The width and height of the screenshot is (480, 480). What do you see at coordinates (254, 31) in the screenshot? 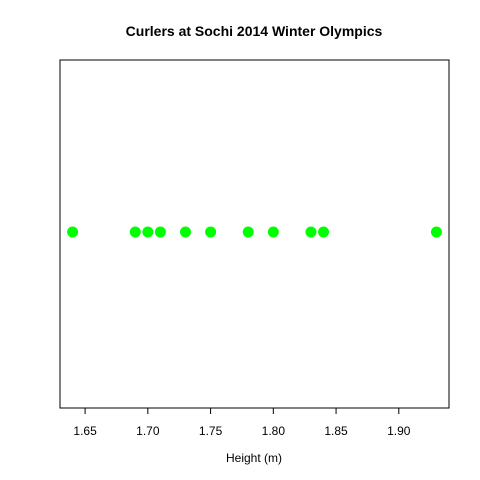
I see `chart-title: Curlers at Sochi 2014 Winter Olympics` at bounding box center [254, 31].